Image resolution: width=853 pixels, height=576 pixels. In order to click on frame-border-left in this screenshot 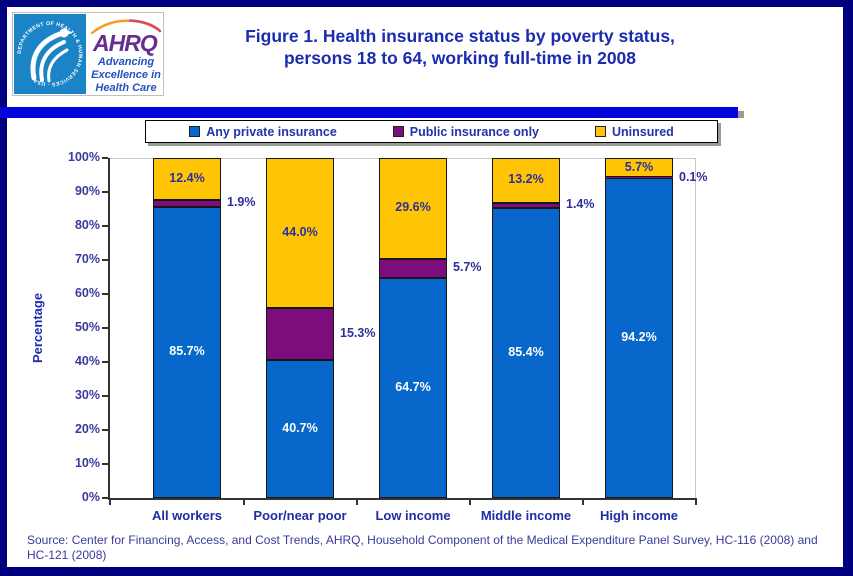, I will do `click(3, 288)`.